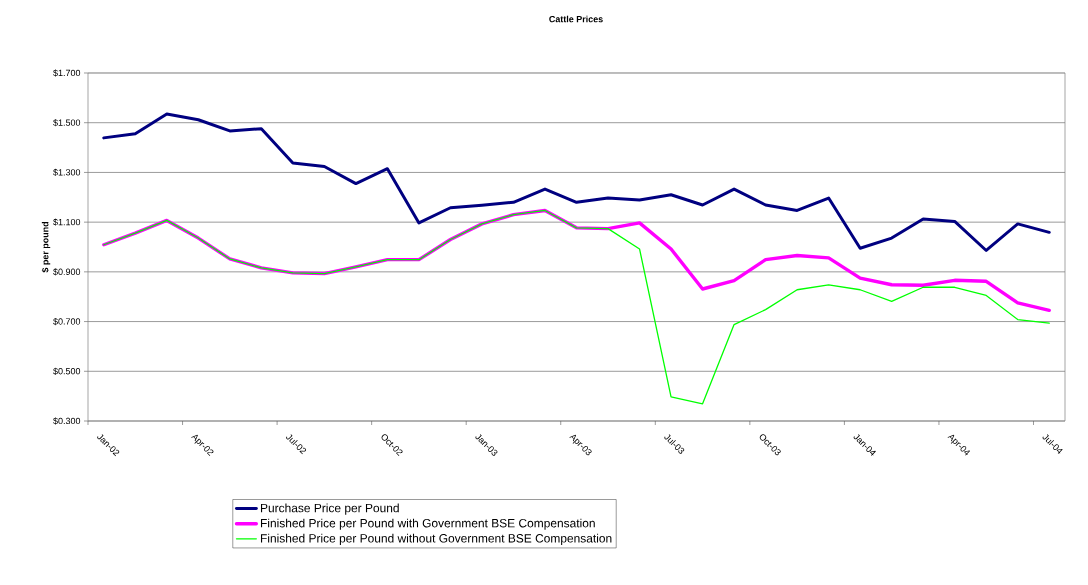  Describe the element at coordinates (67, 123) in the screenshot. I see `y-tick-label: $1.500` at that location.